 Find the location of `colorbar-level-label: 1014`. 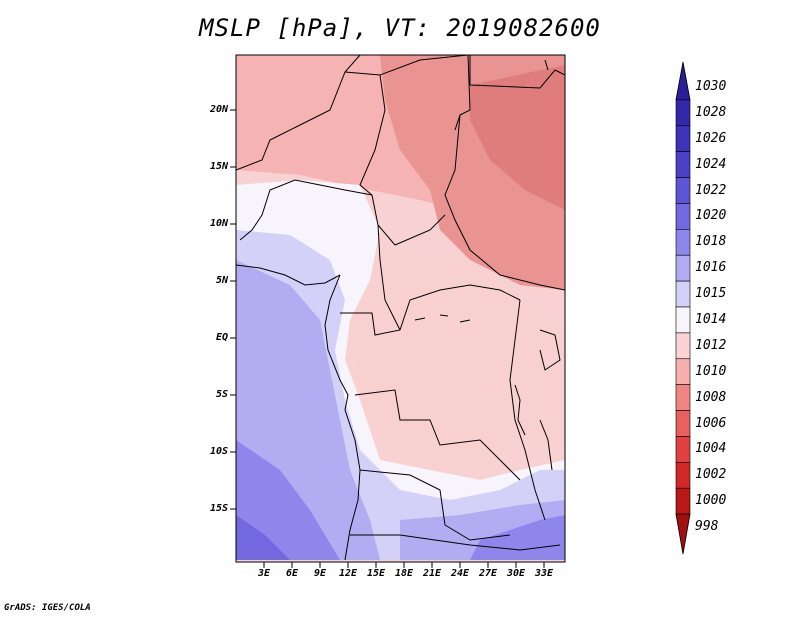

colorbar-level-label: 1014 is located at coordinates (711, 319).